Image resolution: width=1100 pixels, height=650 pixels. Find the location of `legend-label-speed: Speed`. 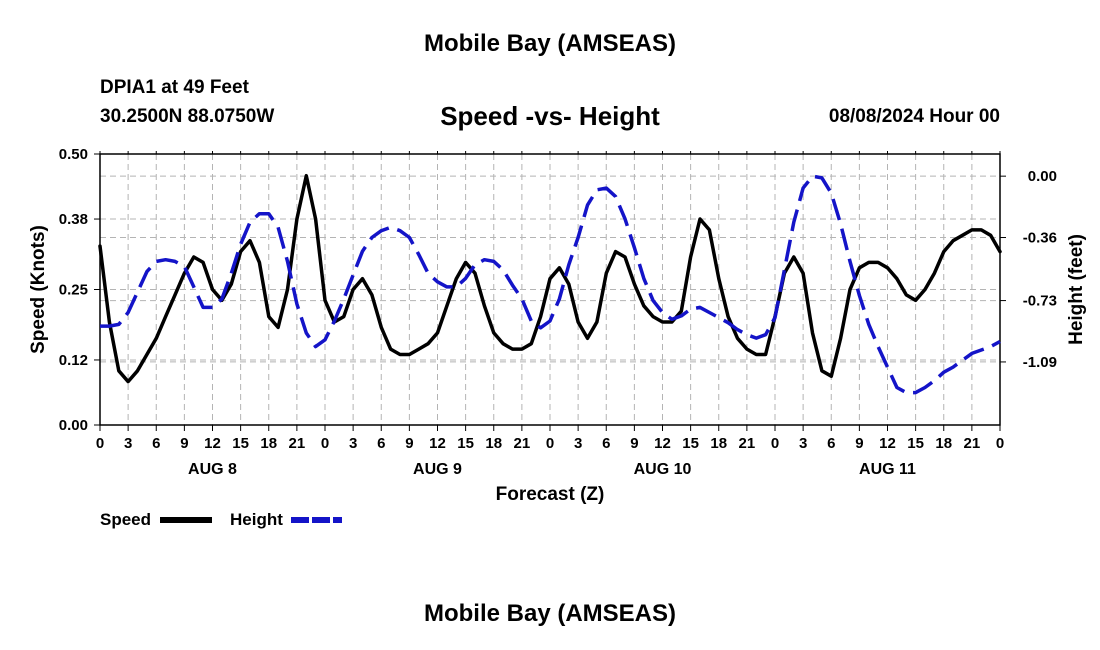

legend-label-speed: Speed is located at coordinates (125, 519).